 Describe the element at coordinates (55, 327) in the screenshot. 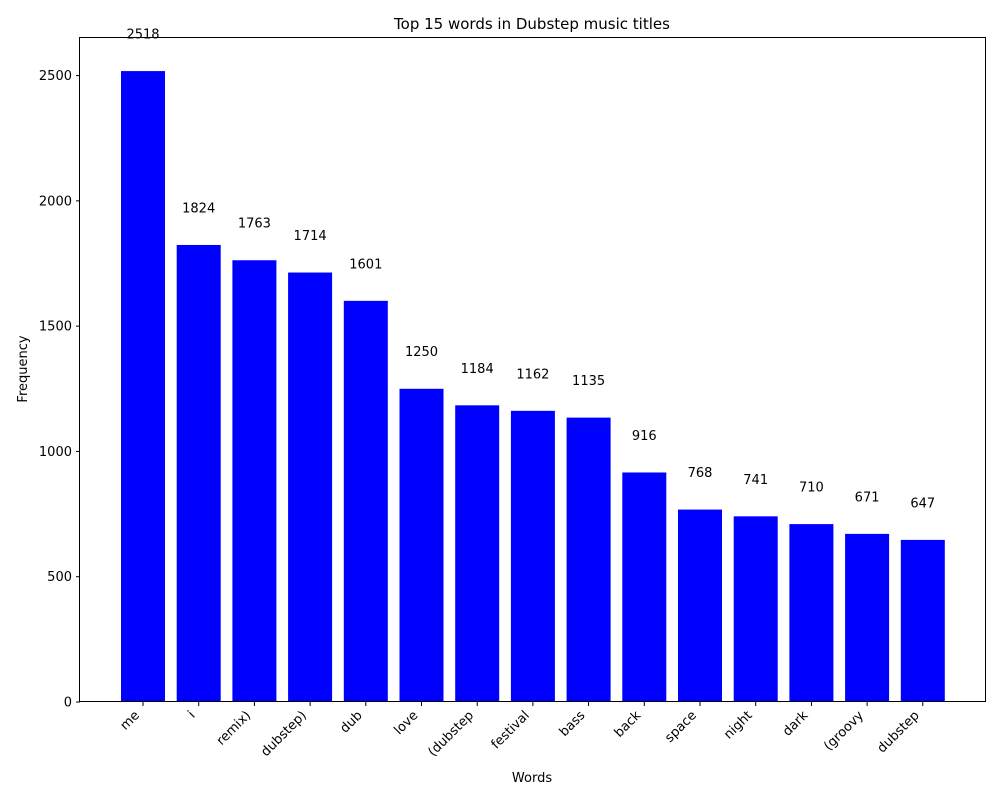

I see `y-tick-label: 1500` at that location.